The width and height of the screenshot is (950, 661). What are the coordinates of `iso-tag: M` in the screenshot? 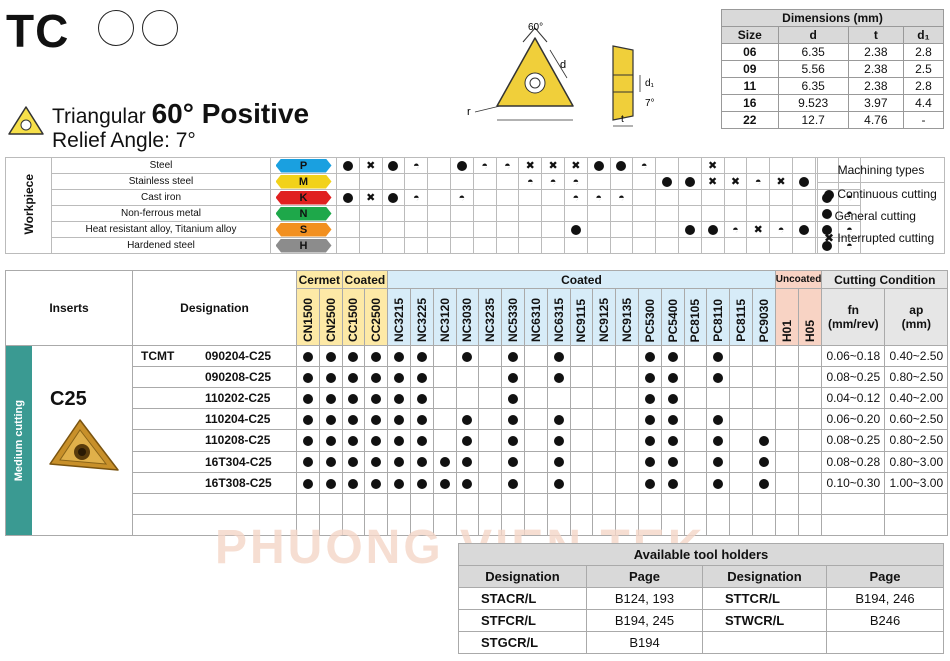 It's located at (303, 181).